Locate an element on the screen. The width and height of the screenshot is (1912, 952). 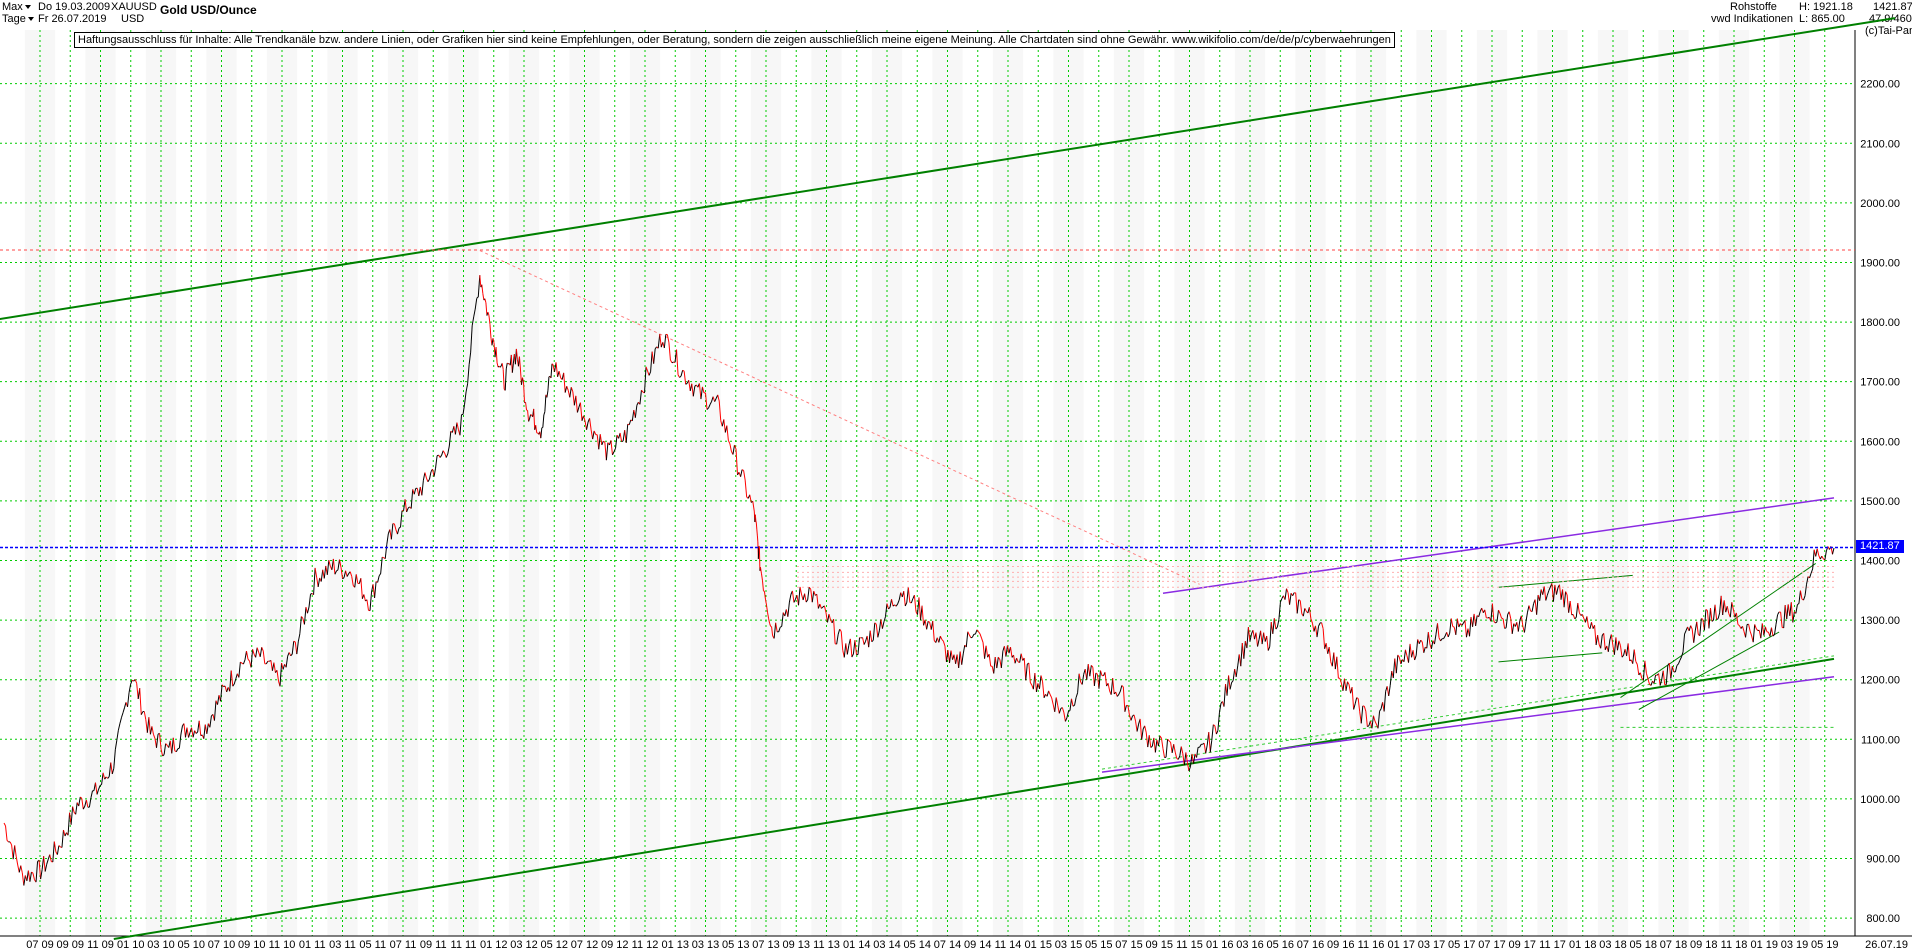
x-tick-label: 09 15 is located at coordinates (1159, 945).